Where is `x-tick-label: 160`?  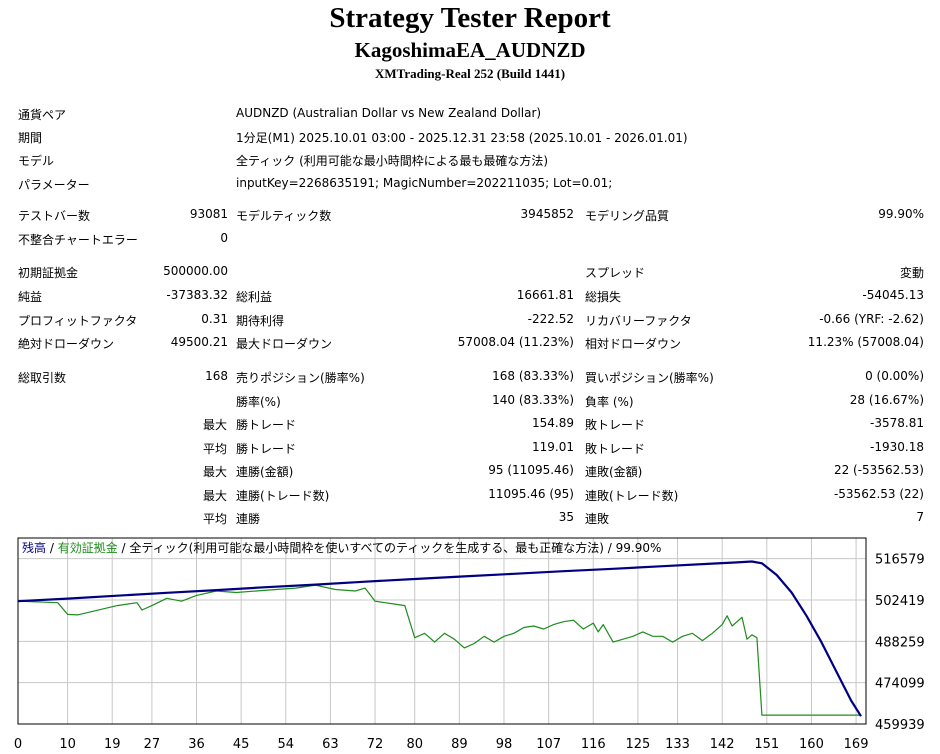 x-tick-label: 160 is located at coordinates (811, 744).